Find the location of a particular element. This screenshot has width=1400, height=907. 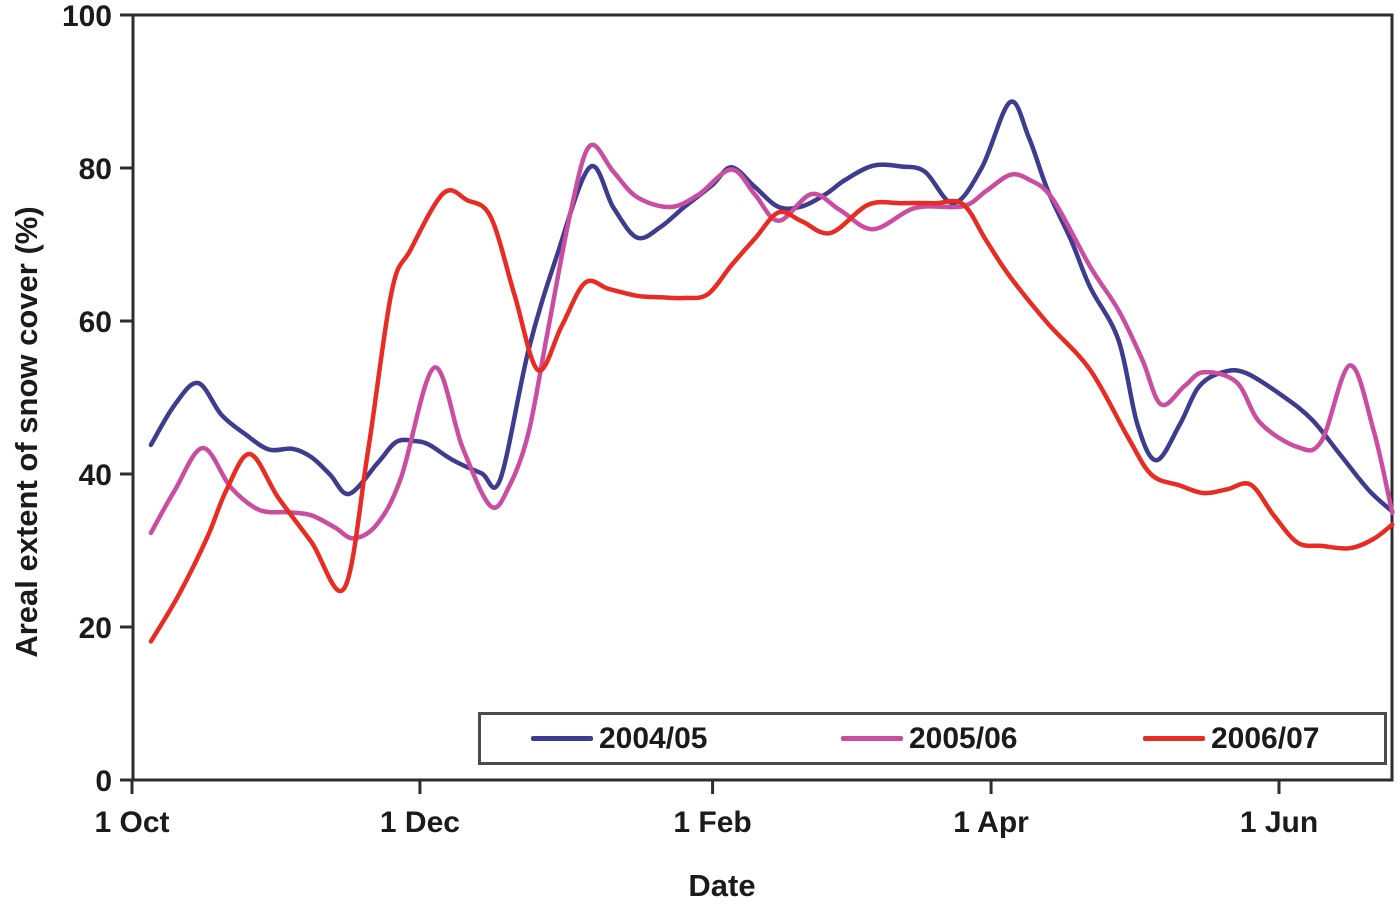

x-tick-label: 1 Apr is located at coordinates (991, 822).